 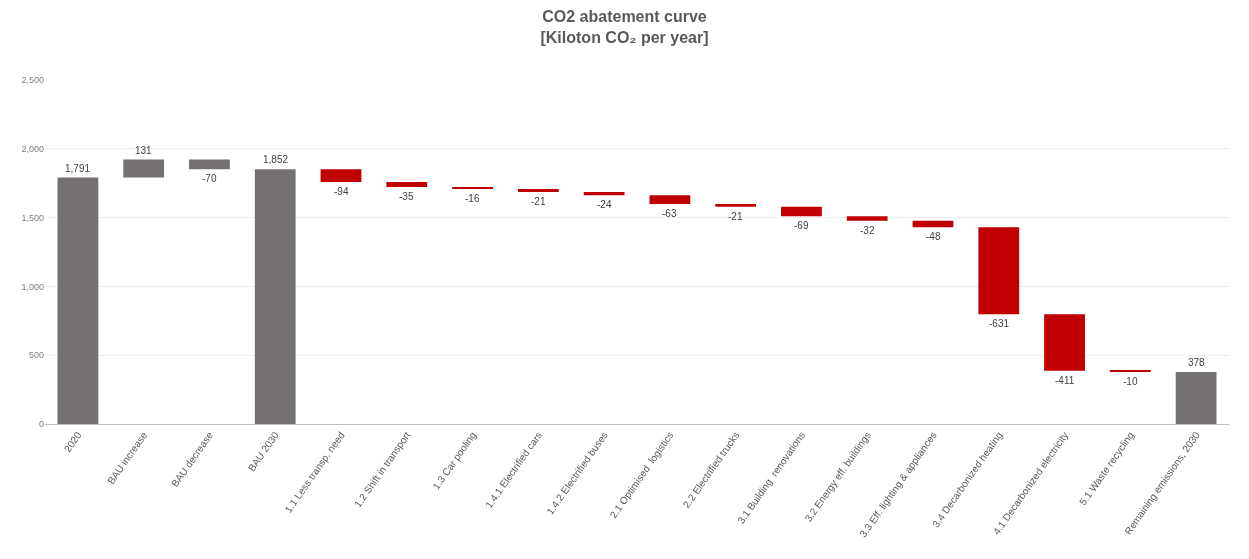 I want to click on y-tick-label: 500, so click(x=36, y=355).